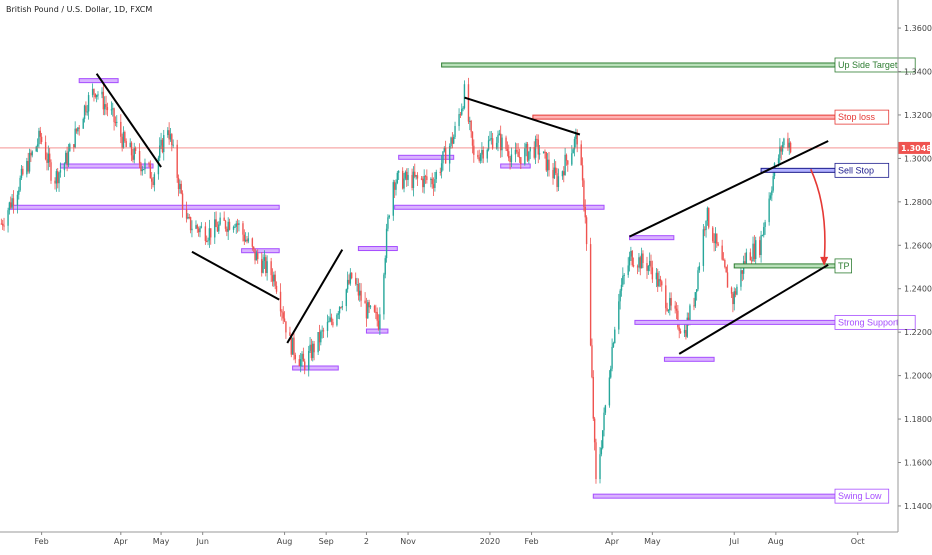 The height and width of the screenshot is (555, 932). What do you see at coordinates (918, 202) in the screenshot?
I see `price-tick-label: 1.28000` at bounding box center [918, 202].